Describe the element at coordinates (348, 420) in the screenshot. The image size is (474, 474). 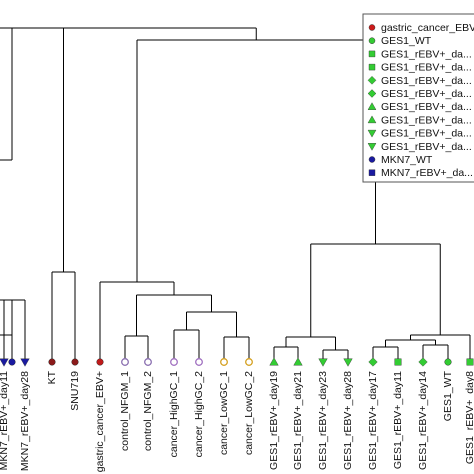
I see `leaf-label: GES1_rEBV+_day28` at that location.